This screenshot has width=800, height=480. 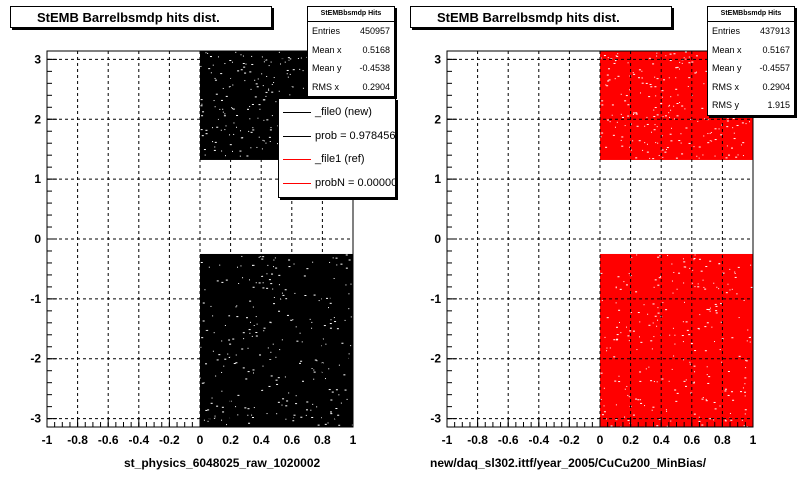 I want to click on right-chart-title: StEMB Barrelbsmdp hits dist., so click(x=541, y=17).